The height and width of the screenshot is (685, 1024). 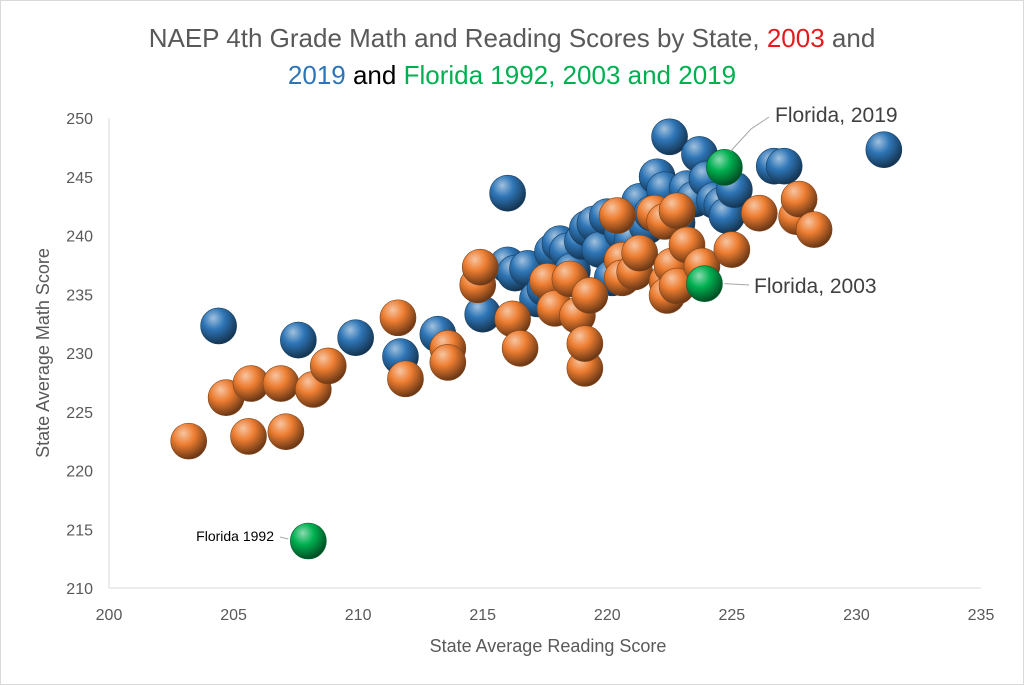 I want to click on annotation-florida-1992: Florida 1992, so click(x=235, y=536).